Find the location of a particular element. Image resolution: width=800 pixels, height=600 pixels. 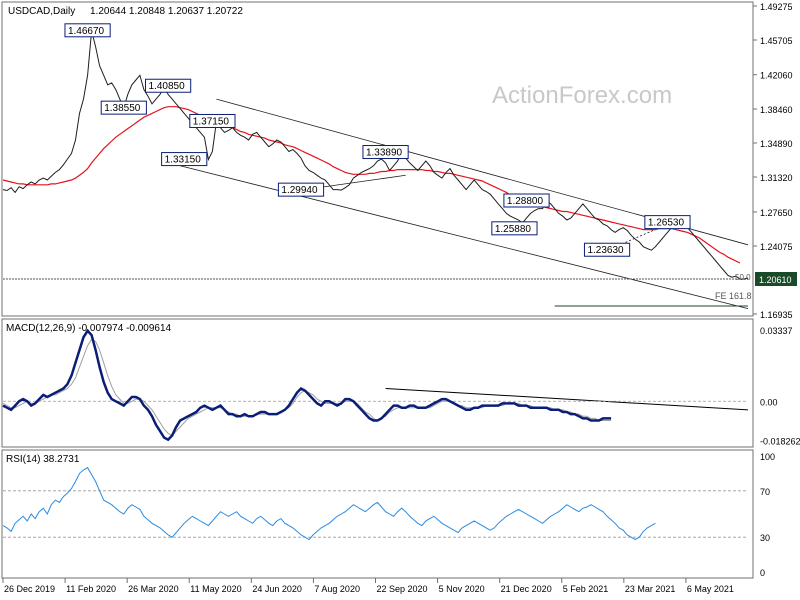

price-annotation-label: 1.37150 is located at coordinates (211, 121).